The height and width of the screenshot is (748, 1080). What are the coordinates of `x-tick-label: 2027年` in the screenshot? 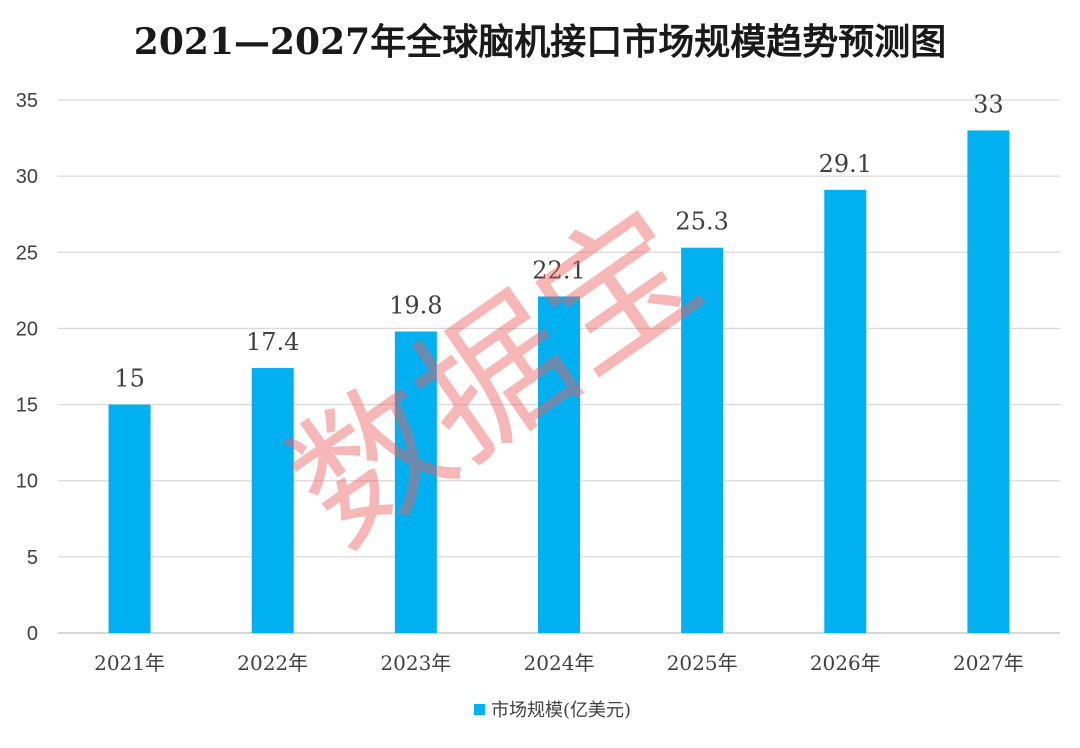 It's located at (988, 663).